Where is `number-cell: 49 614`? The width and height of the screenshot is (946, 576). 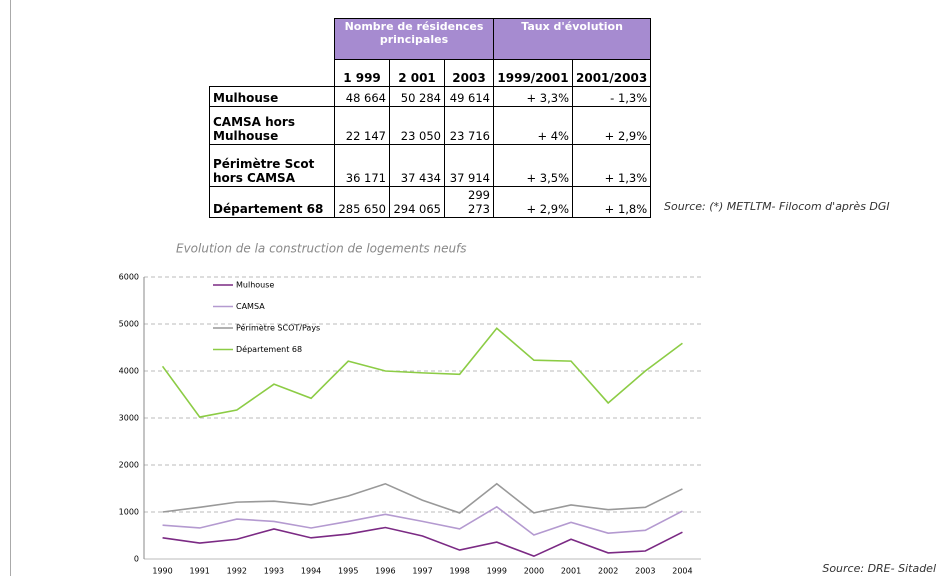
number-cell: 49 614 is located at coordinates (469, 96).